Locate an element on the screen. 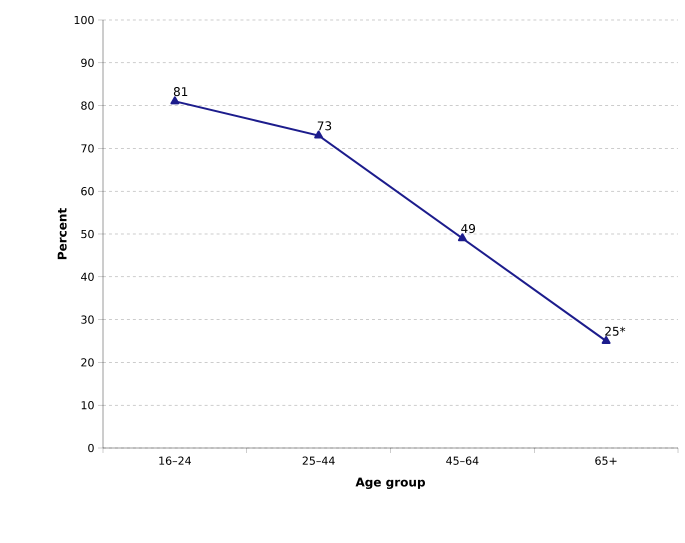 This screenshot has height=543, width=685. x-tick-label: 16–24 is located at coordinates (175, 460).